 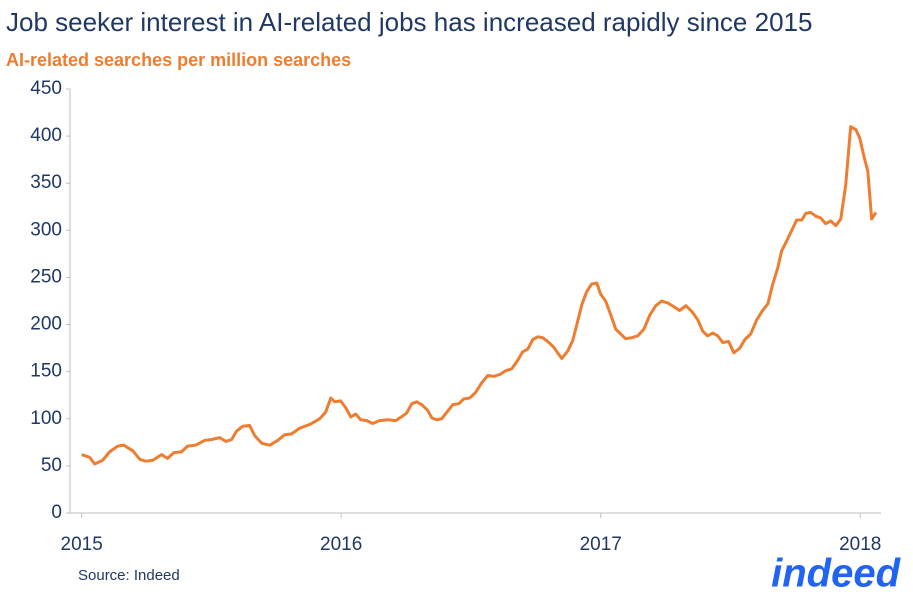 What do you see at coordinates (341, 544) in the screenshot?
I see `x-tick-label: 2016` at bounding box center [341, 544].